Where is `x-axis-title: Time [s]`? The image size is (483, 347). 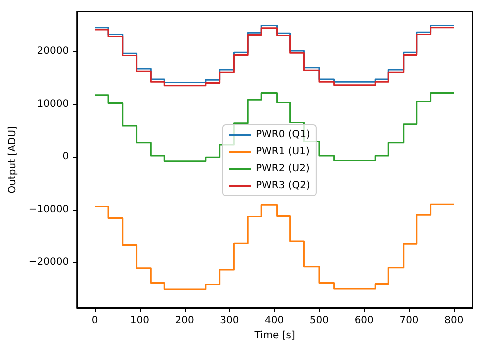 x-axis-title: Time [s] is located at coordinates (275, 336).